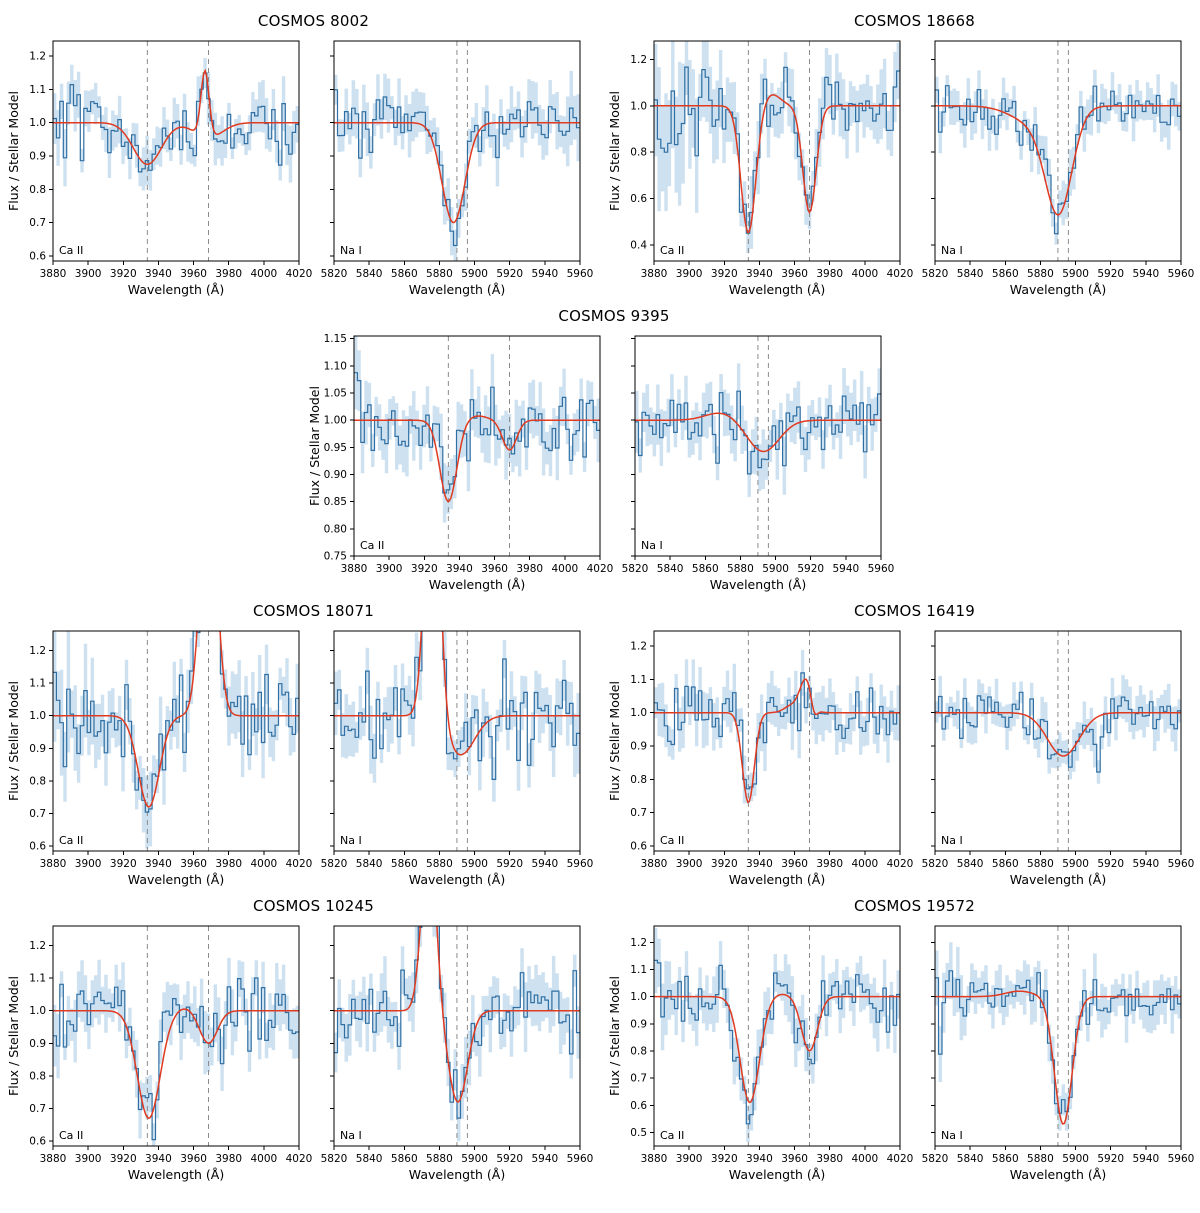  I want to click on group-title: COSMOS 9395, so click(614, 316).